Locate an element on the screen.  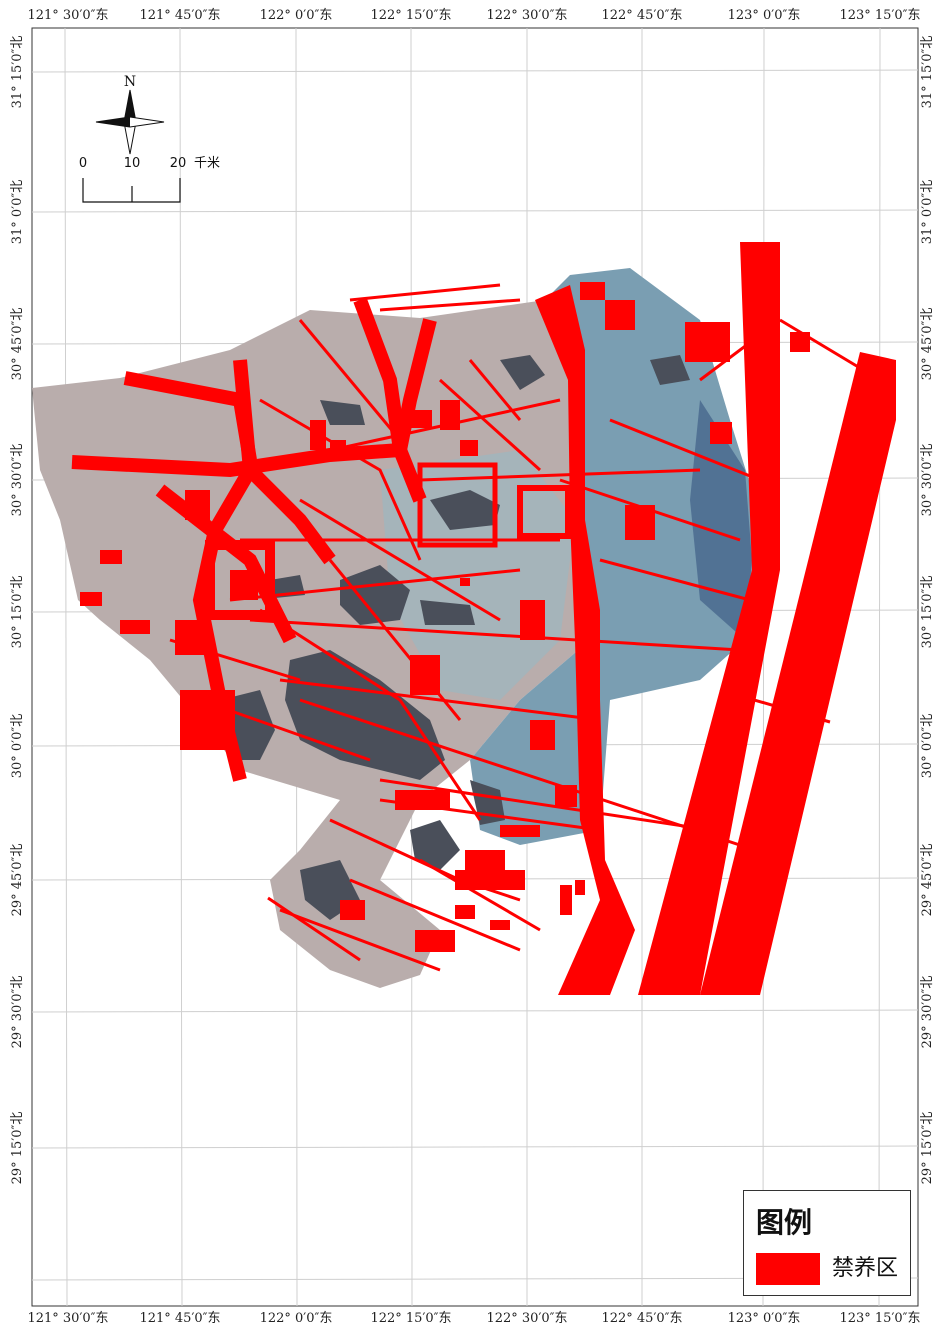
scale-label-10: 10 is located at coordinates (132, 163).